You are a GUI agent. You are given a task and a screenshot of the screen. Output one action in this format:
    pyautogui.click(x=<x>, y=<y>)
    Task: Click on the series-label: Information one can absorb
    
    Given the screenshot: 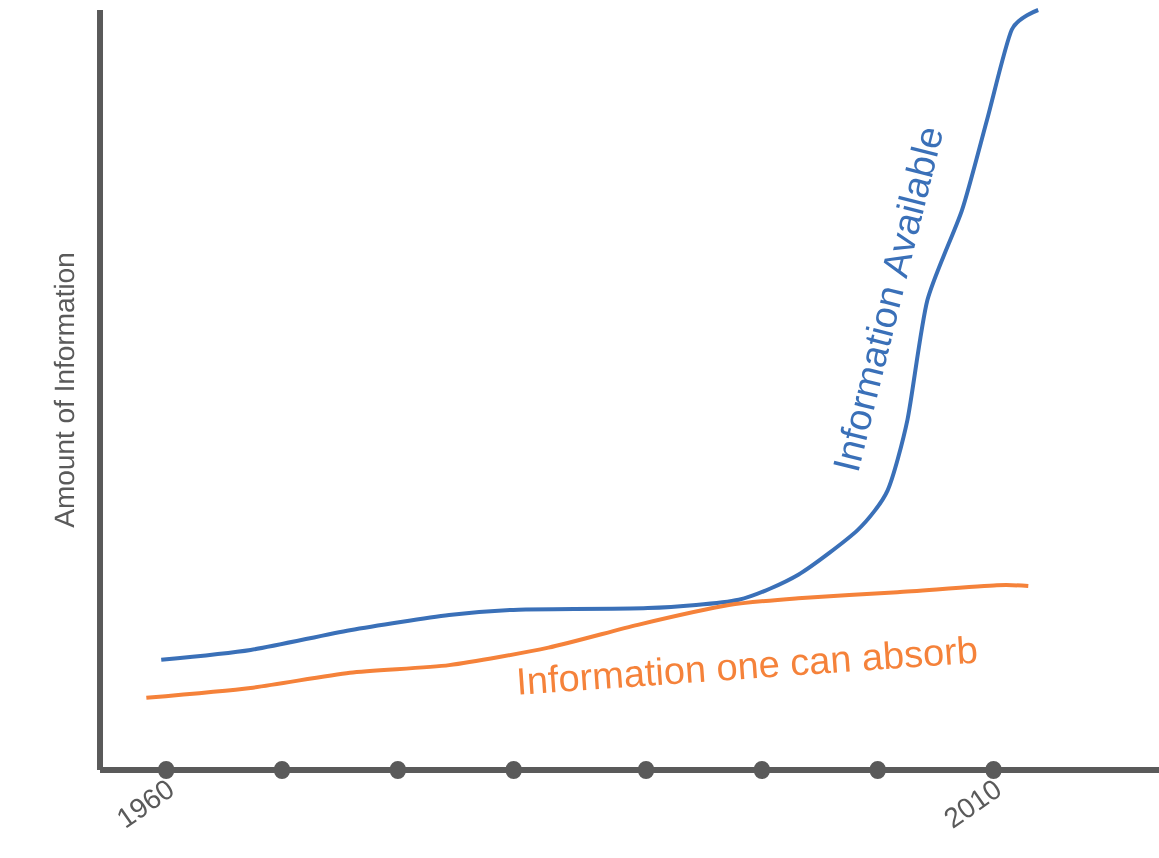 What is the action you would take?
    pyautogui.click(x=747, y=665)
    